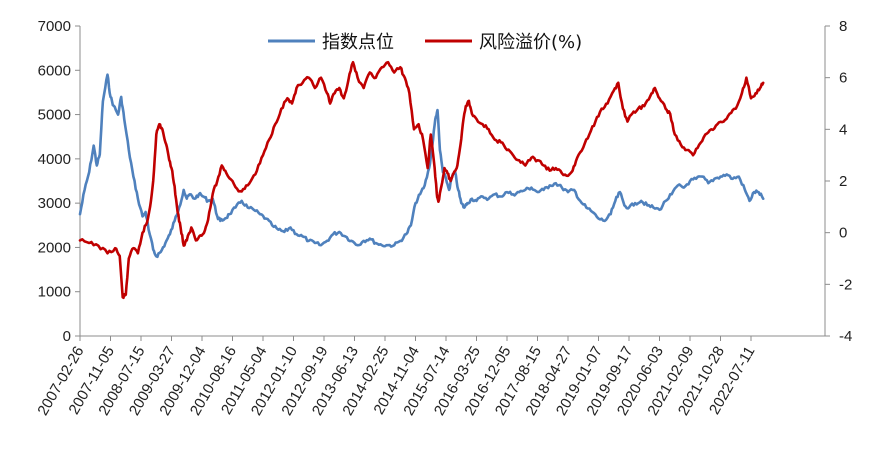  What do you see at coordinates (843, 26) in the screenshot?
I see `right-y-tick-label: 8` at bounding box center [843, 26].